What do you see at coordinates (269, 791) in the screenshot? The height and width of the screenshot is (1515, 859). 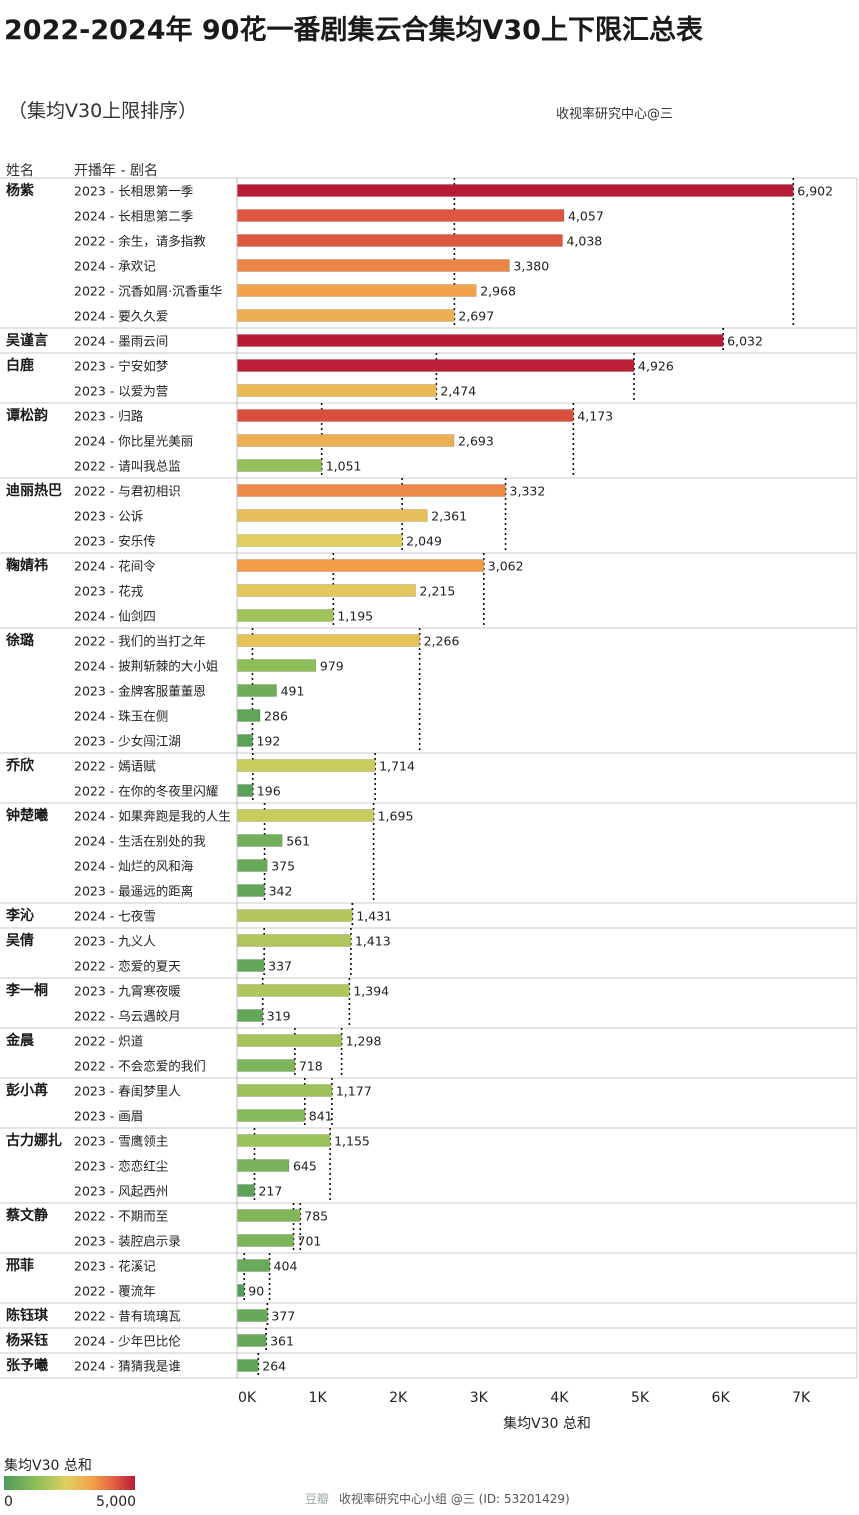 I see `bar-value-label: 196` at bounding box center [269, 791].